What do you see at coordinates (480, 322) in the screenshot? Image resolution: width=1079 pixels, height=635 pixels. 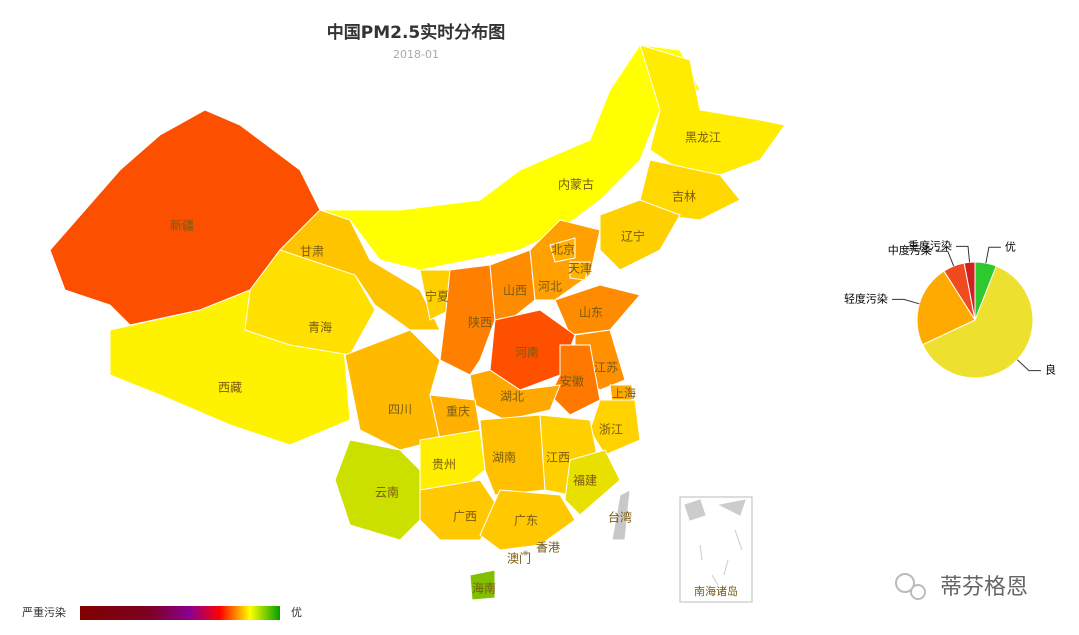 I see `province-label: 陕西` at bounding box center [480, 322].